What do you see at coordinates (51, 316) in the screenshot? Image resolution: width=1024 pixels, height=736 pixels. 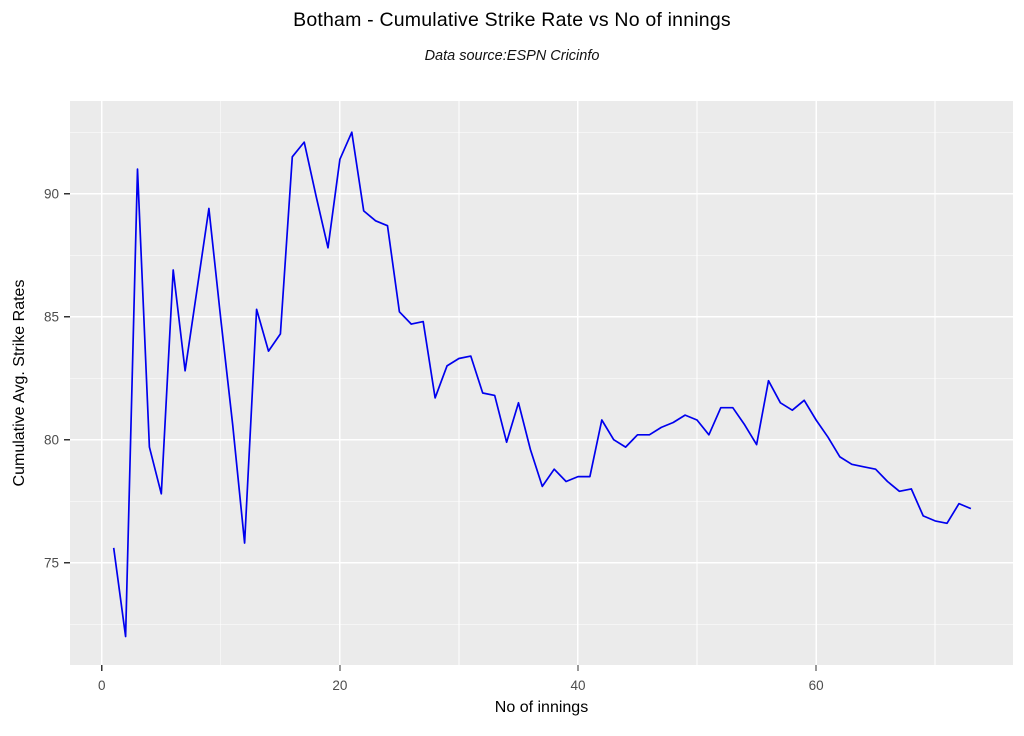 I see `y-tick-label: 85` at bounding box center [51, 316].